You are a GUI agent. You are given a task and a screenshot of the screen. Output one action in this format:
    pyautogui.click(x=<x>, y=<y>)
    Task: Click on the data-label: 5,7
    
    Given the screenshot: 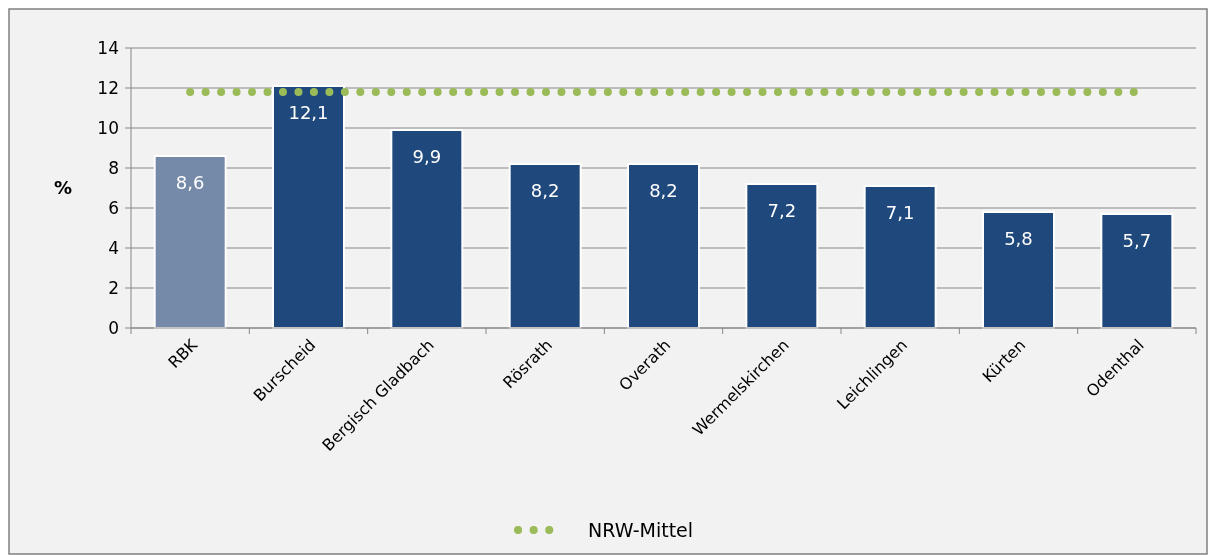 What is the action you would take?
    pyautogui.click(x=1137, y=240)
    